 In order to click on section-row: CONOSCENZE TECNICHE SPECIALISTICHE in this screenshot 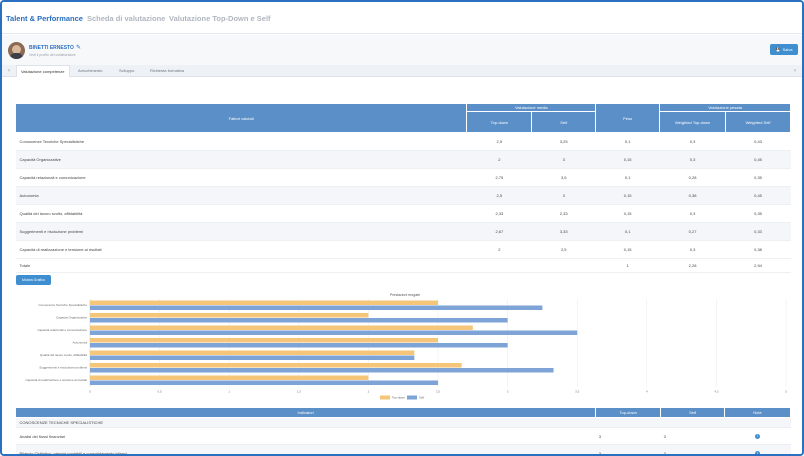, I will do `click(403, 422)`.